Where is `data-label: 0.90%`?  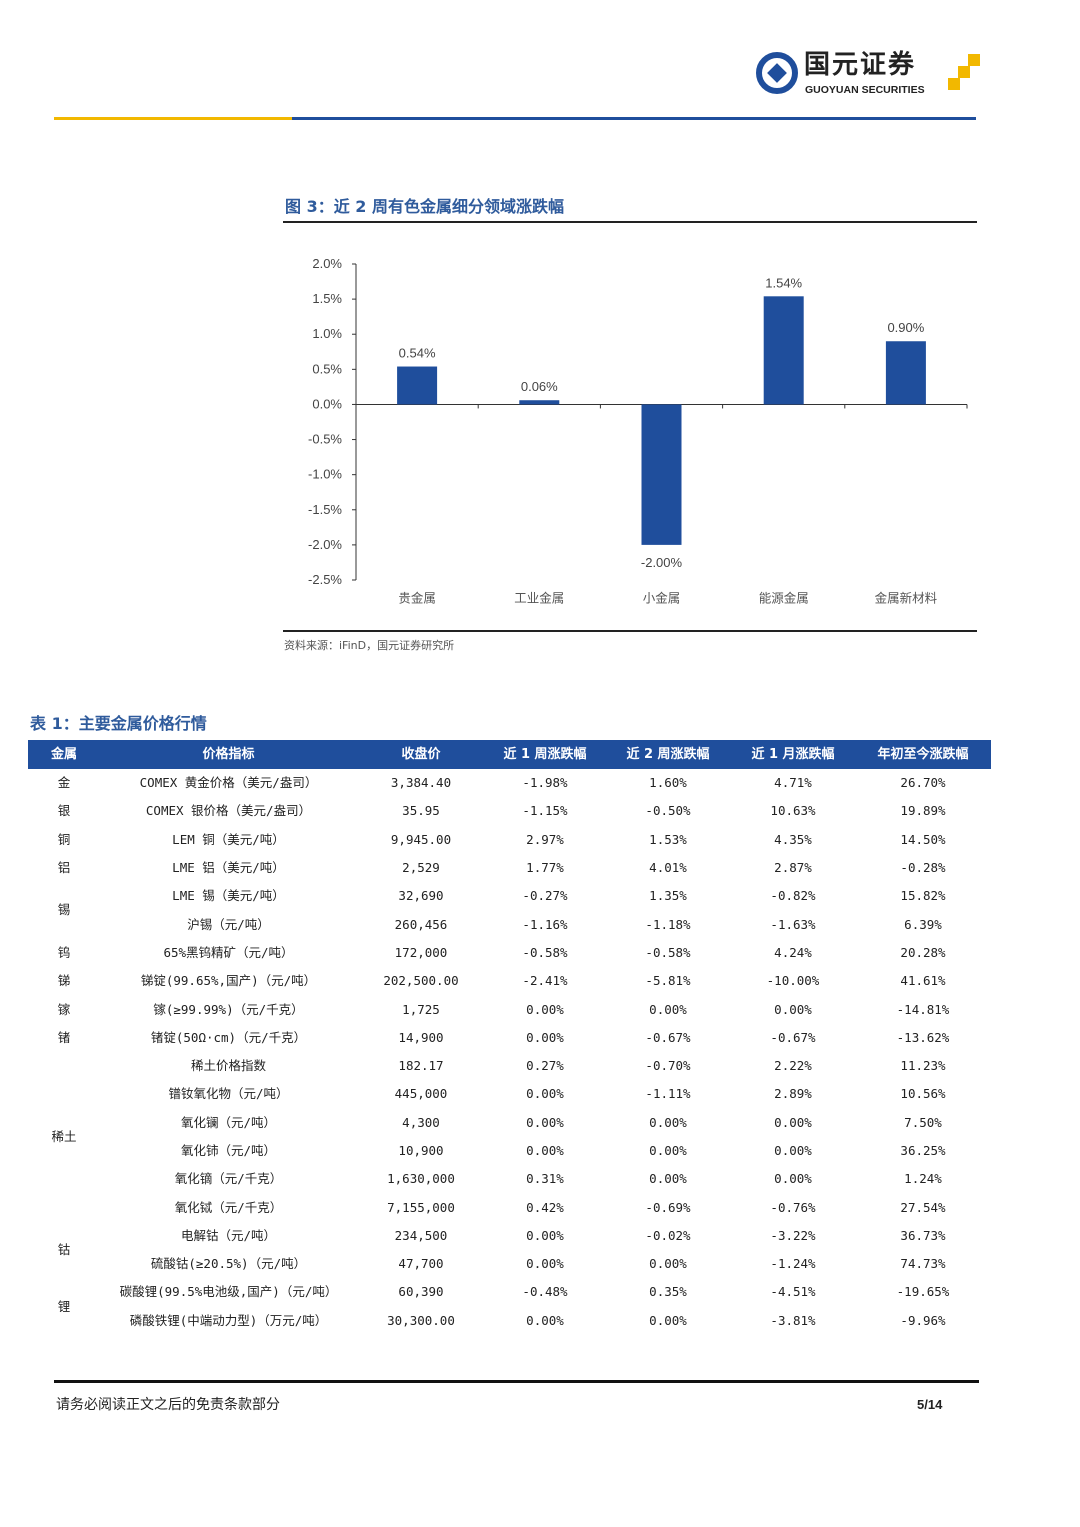
data-label: 0.90% is located at coordinates (905, 327).